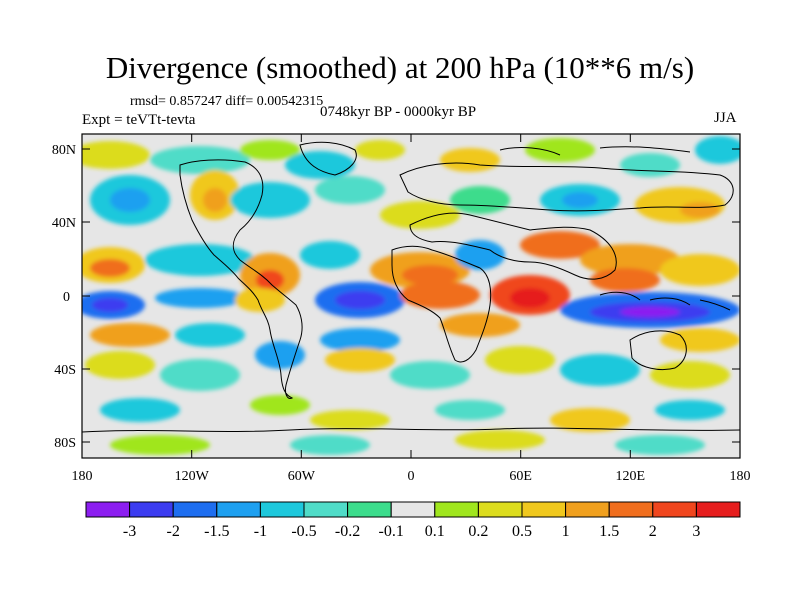 Image resolution: width=800 pixels, height=600 pixels. Describe the element at coordinates (129, 531) in the screenshot. I see `colorbar-label: -3` at that location.